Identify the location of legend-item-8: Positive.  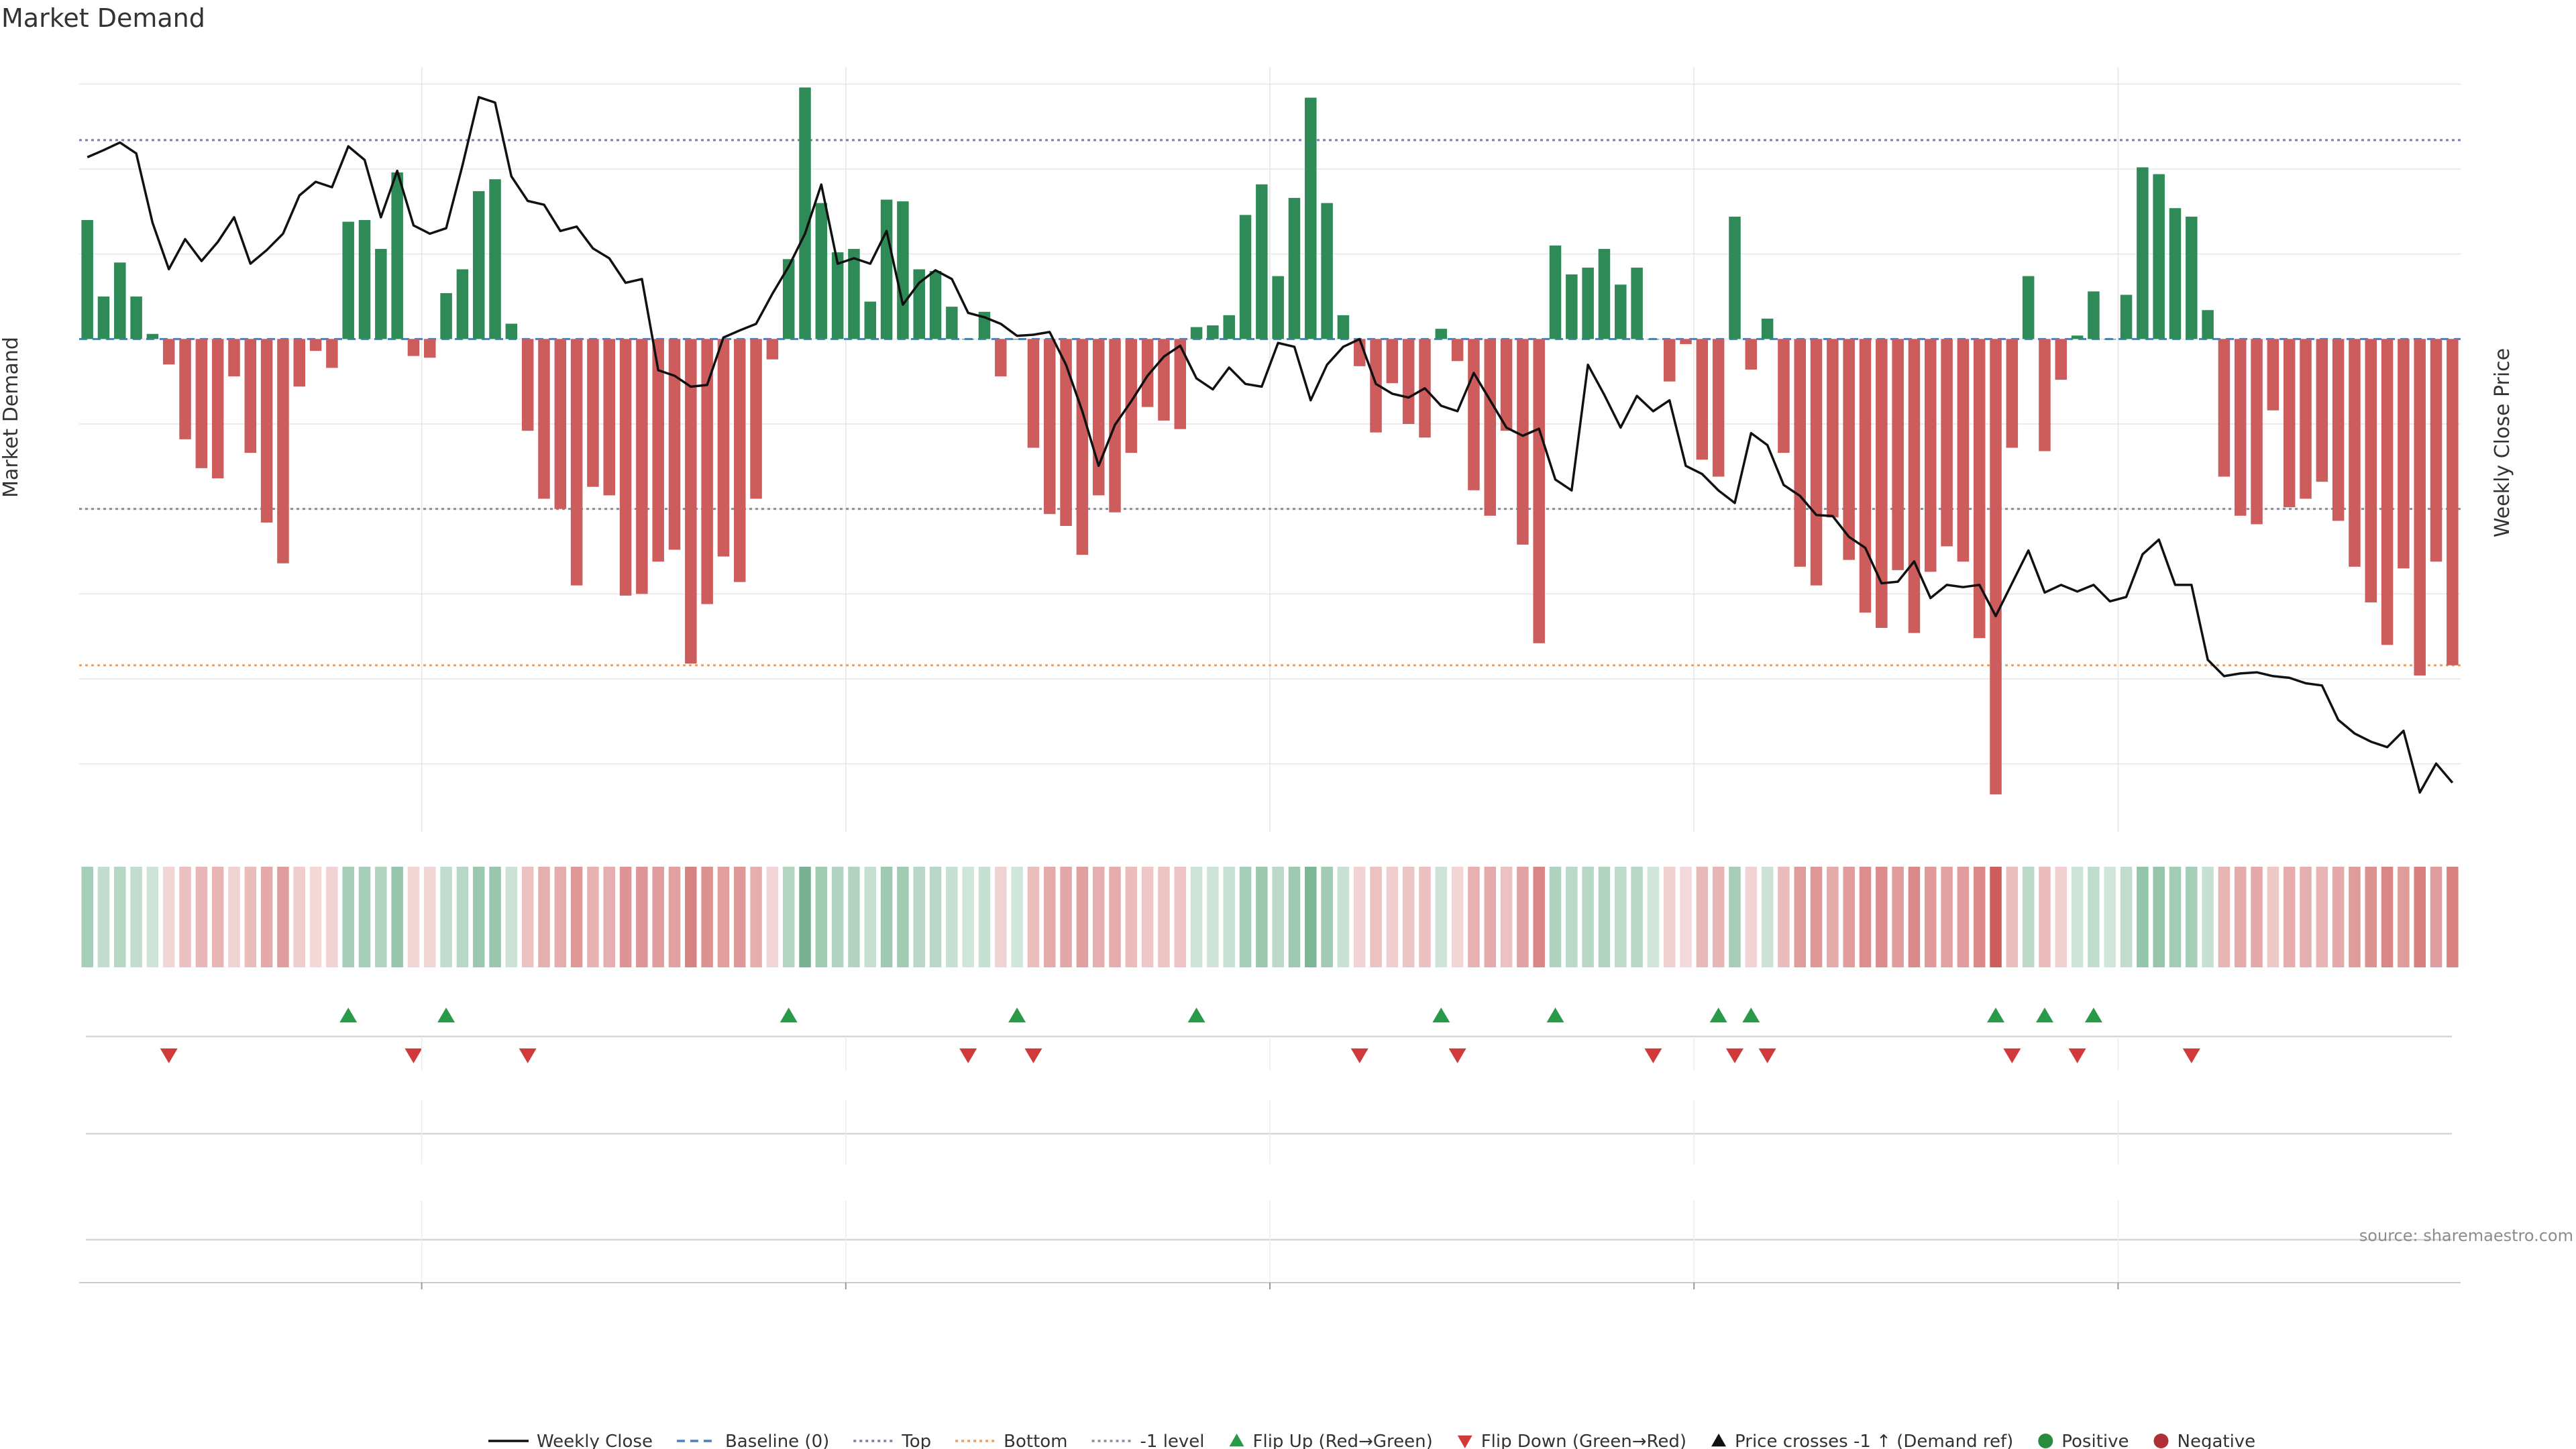
(2083, 1440).